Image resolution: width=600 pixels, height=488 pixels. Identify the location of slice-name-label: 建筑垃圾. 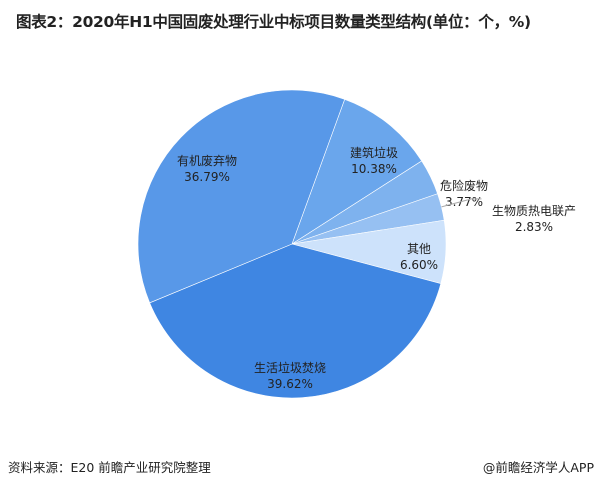
(374, 152).